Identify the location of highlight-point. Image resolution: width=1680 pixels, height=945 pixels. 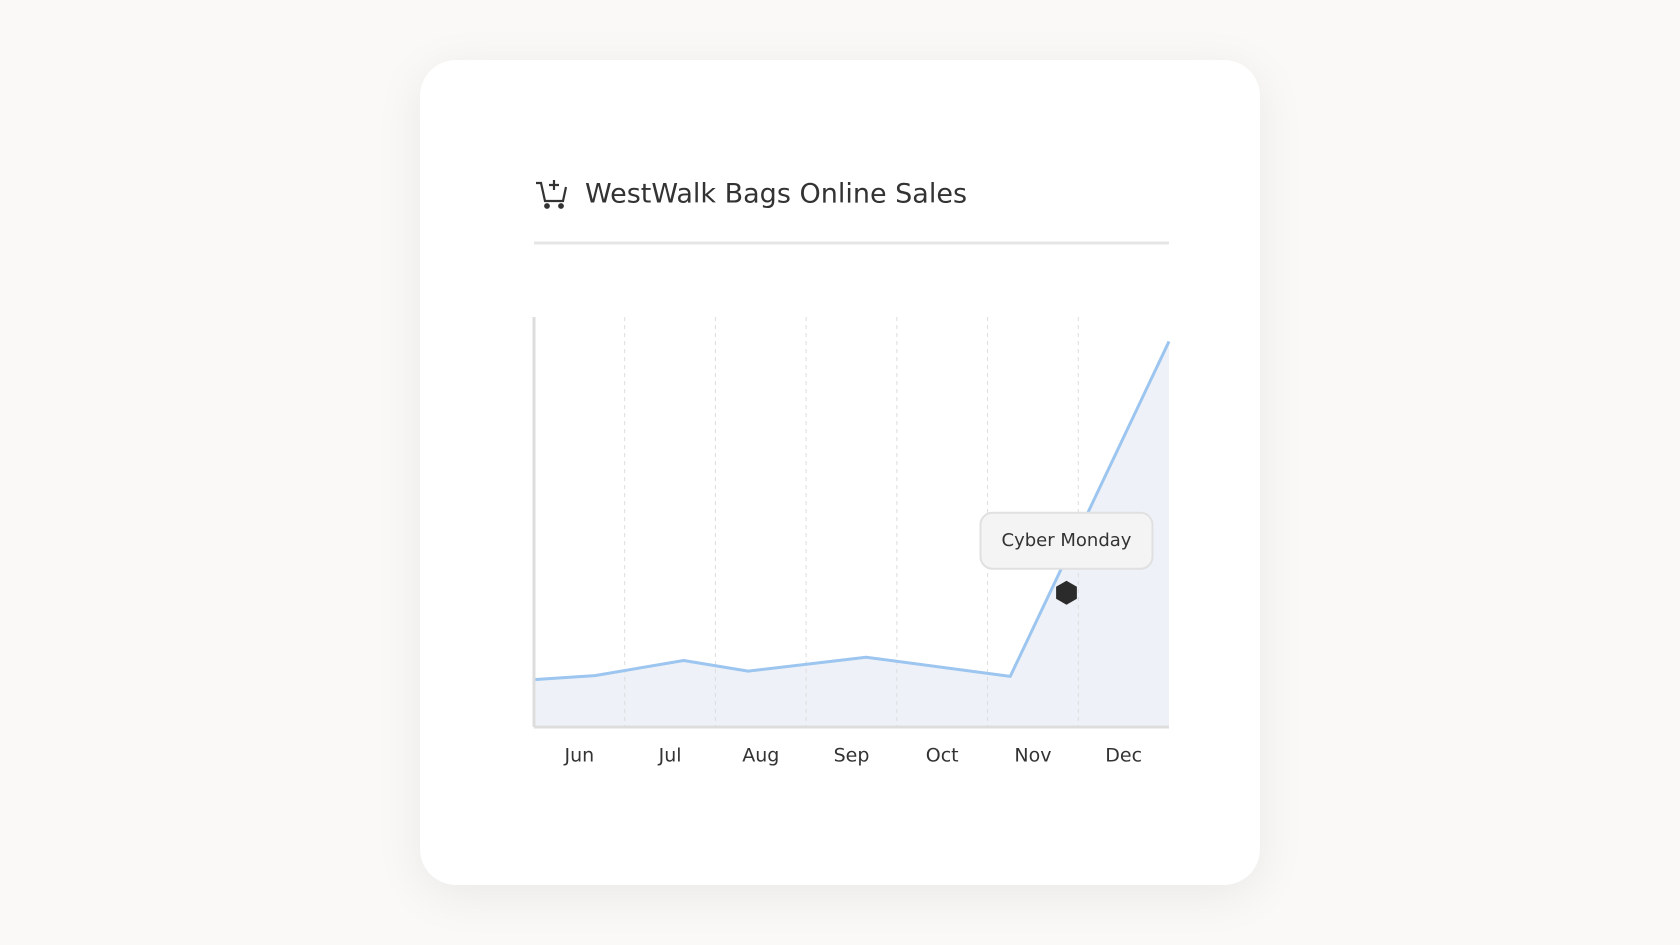
(1066, 592).